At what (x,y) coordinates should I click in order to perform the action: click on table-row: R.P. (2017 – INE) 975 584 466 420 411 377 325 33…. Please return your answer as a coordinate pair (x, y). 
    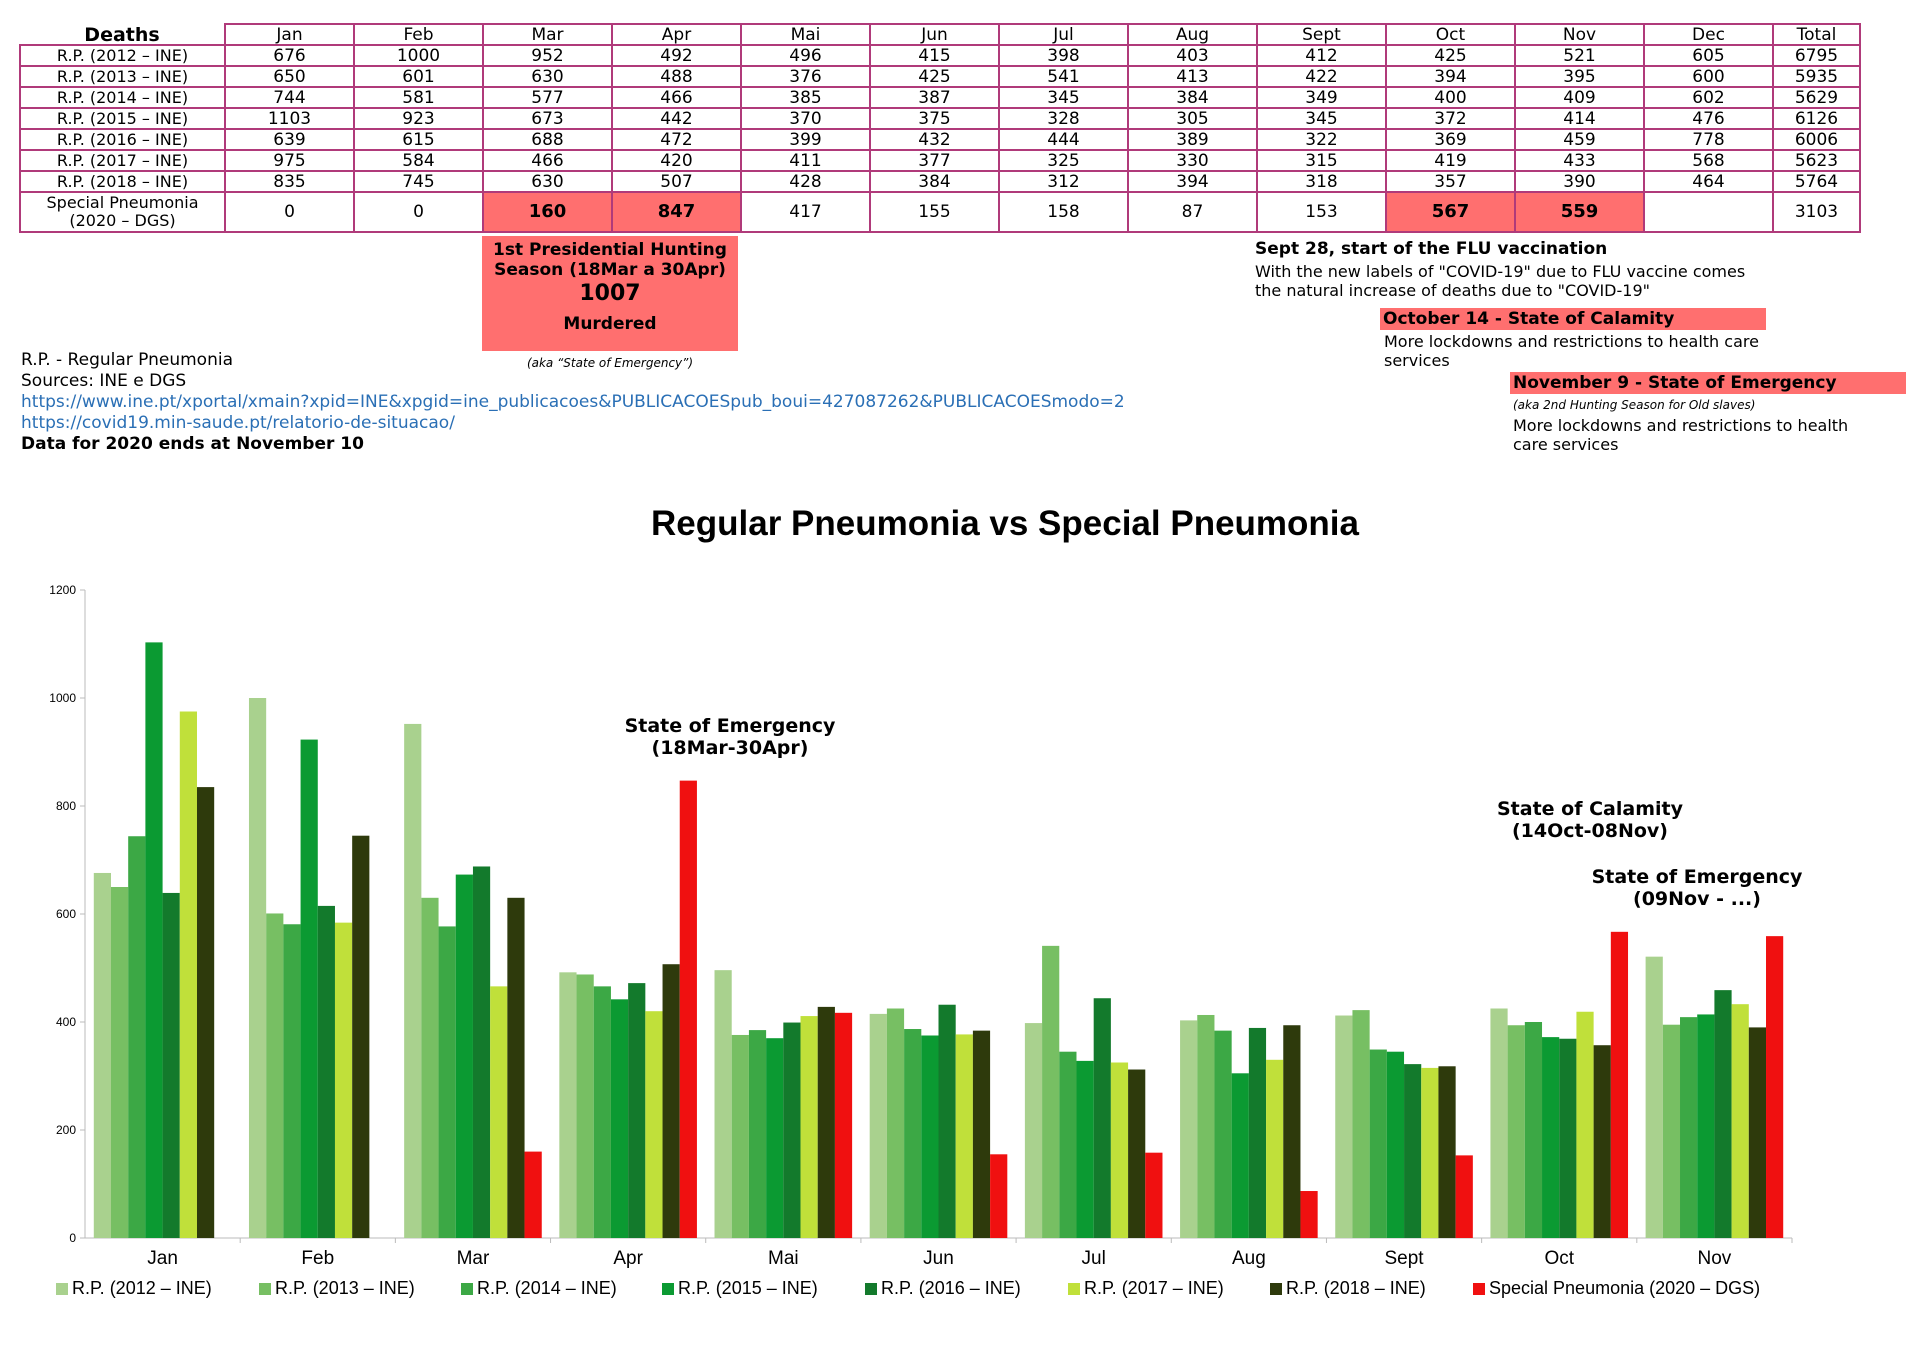
    Looking at the image, I should click on (940, 160).